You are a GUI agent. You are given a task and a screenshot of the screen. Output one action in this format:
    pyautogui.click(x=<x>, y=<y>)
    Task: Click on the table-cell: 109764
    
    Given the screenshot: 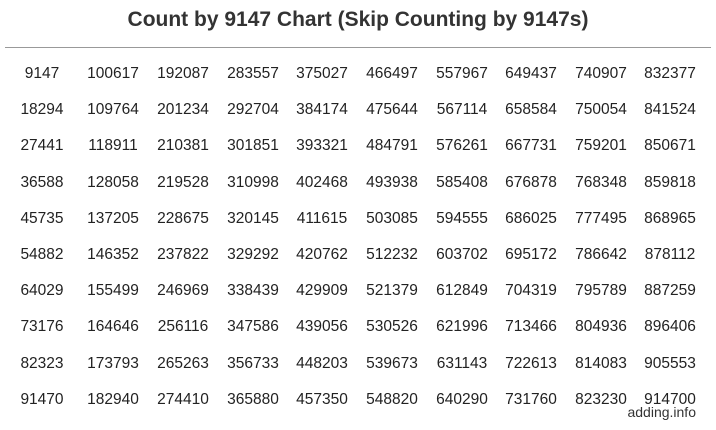 What is the action you would take?
    pyautogui.click(x=113, y=110)
    